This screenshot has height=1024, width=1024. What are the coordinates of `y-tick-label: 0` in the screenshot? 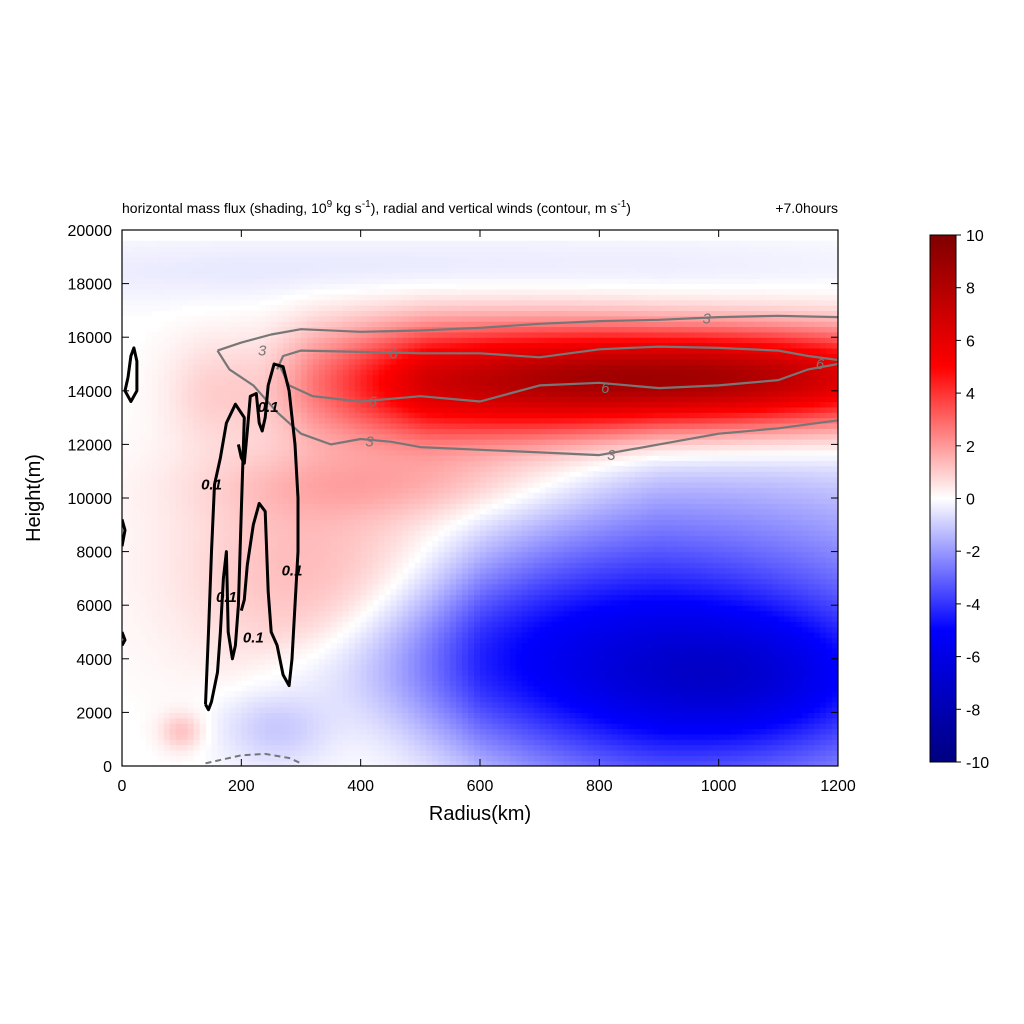 It's located at (107, 767).